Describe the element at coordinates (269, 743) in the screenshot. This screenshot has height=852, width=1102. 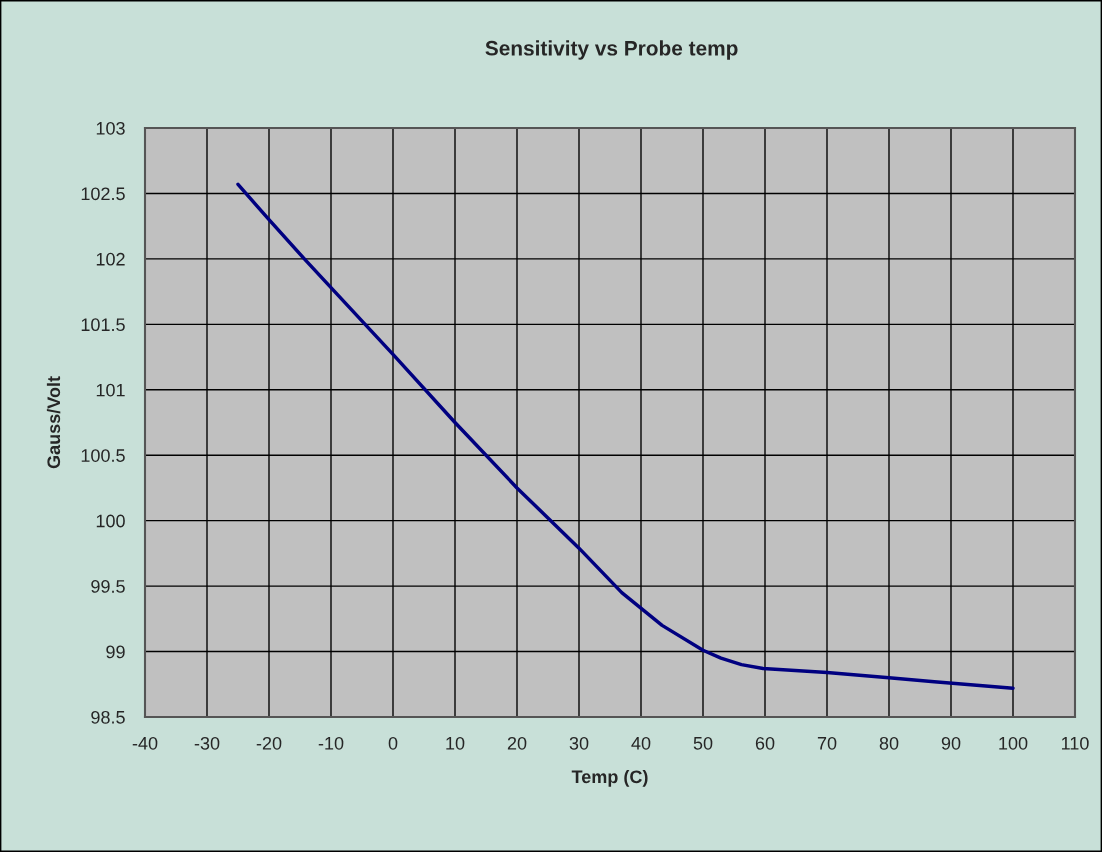
I see `x-tick-label: -20` at that location.